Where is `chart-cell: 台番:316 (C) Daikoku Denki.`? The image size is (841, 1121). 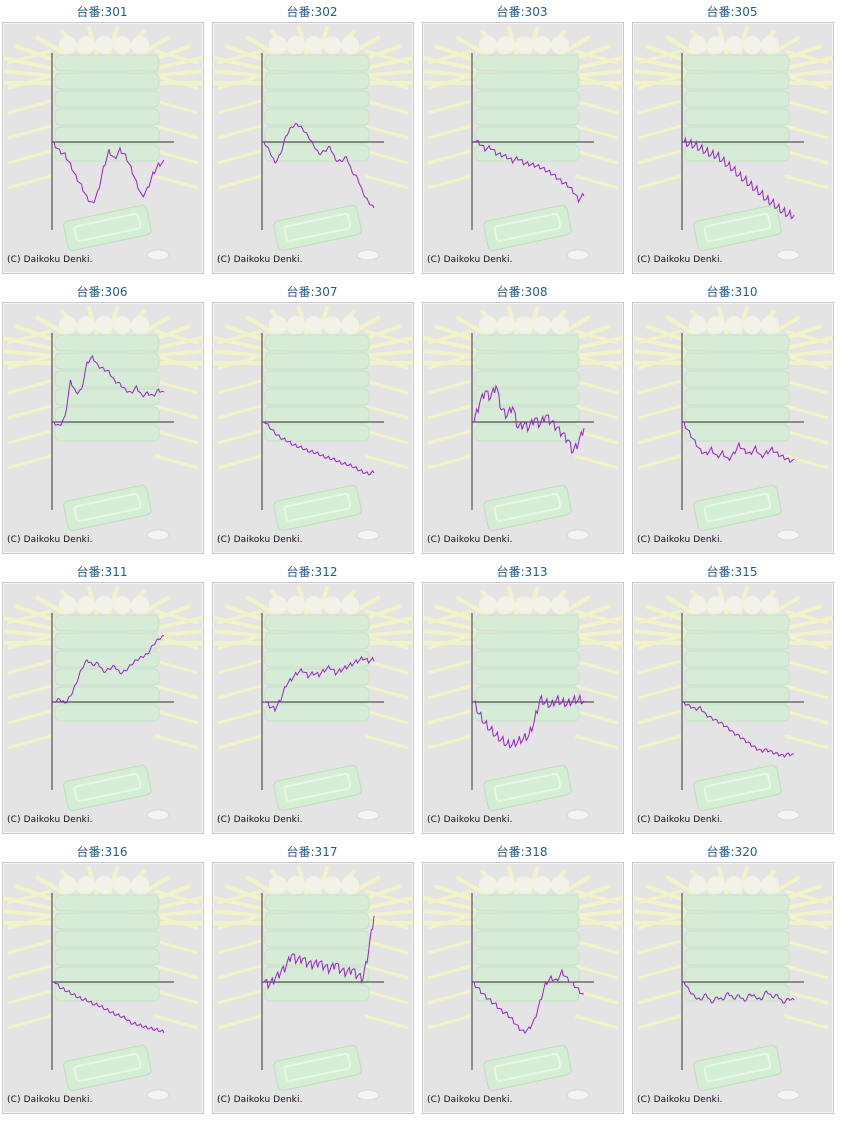 chart-cell: 台番:316 (C) Daikoku Denki. is located at coordinates (102, 980).